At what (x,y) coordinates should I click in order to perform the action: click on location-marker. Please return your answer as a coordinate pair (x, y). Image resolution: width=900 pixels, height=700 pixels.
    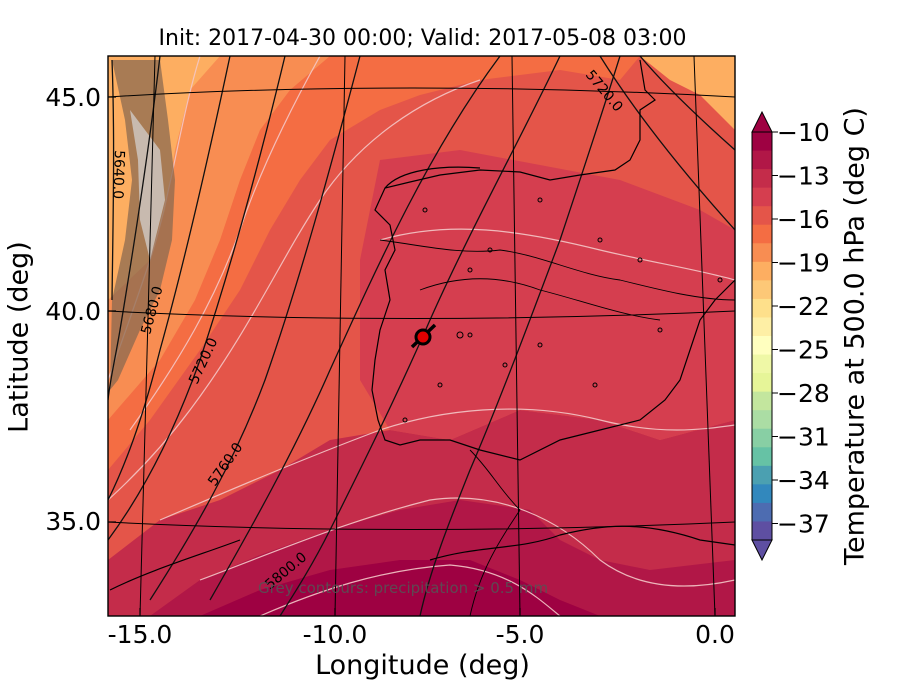
    Looking at the image, I should click on (423, 336).